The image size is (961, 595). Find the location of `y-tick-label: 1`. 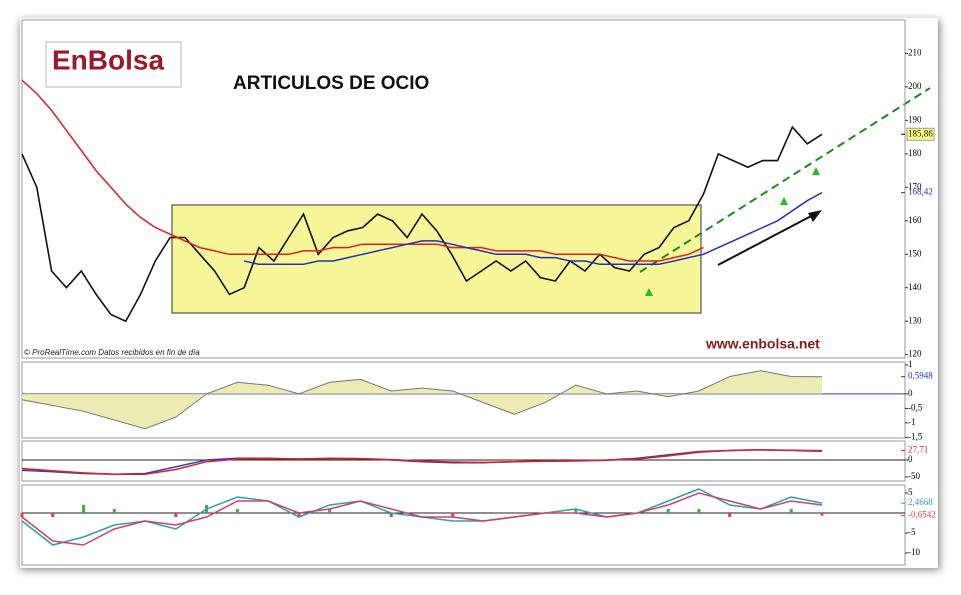

y-tick-label: 1 is located at coordinates (910, 364).